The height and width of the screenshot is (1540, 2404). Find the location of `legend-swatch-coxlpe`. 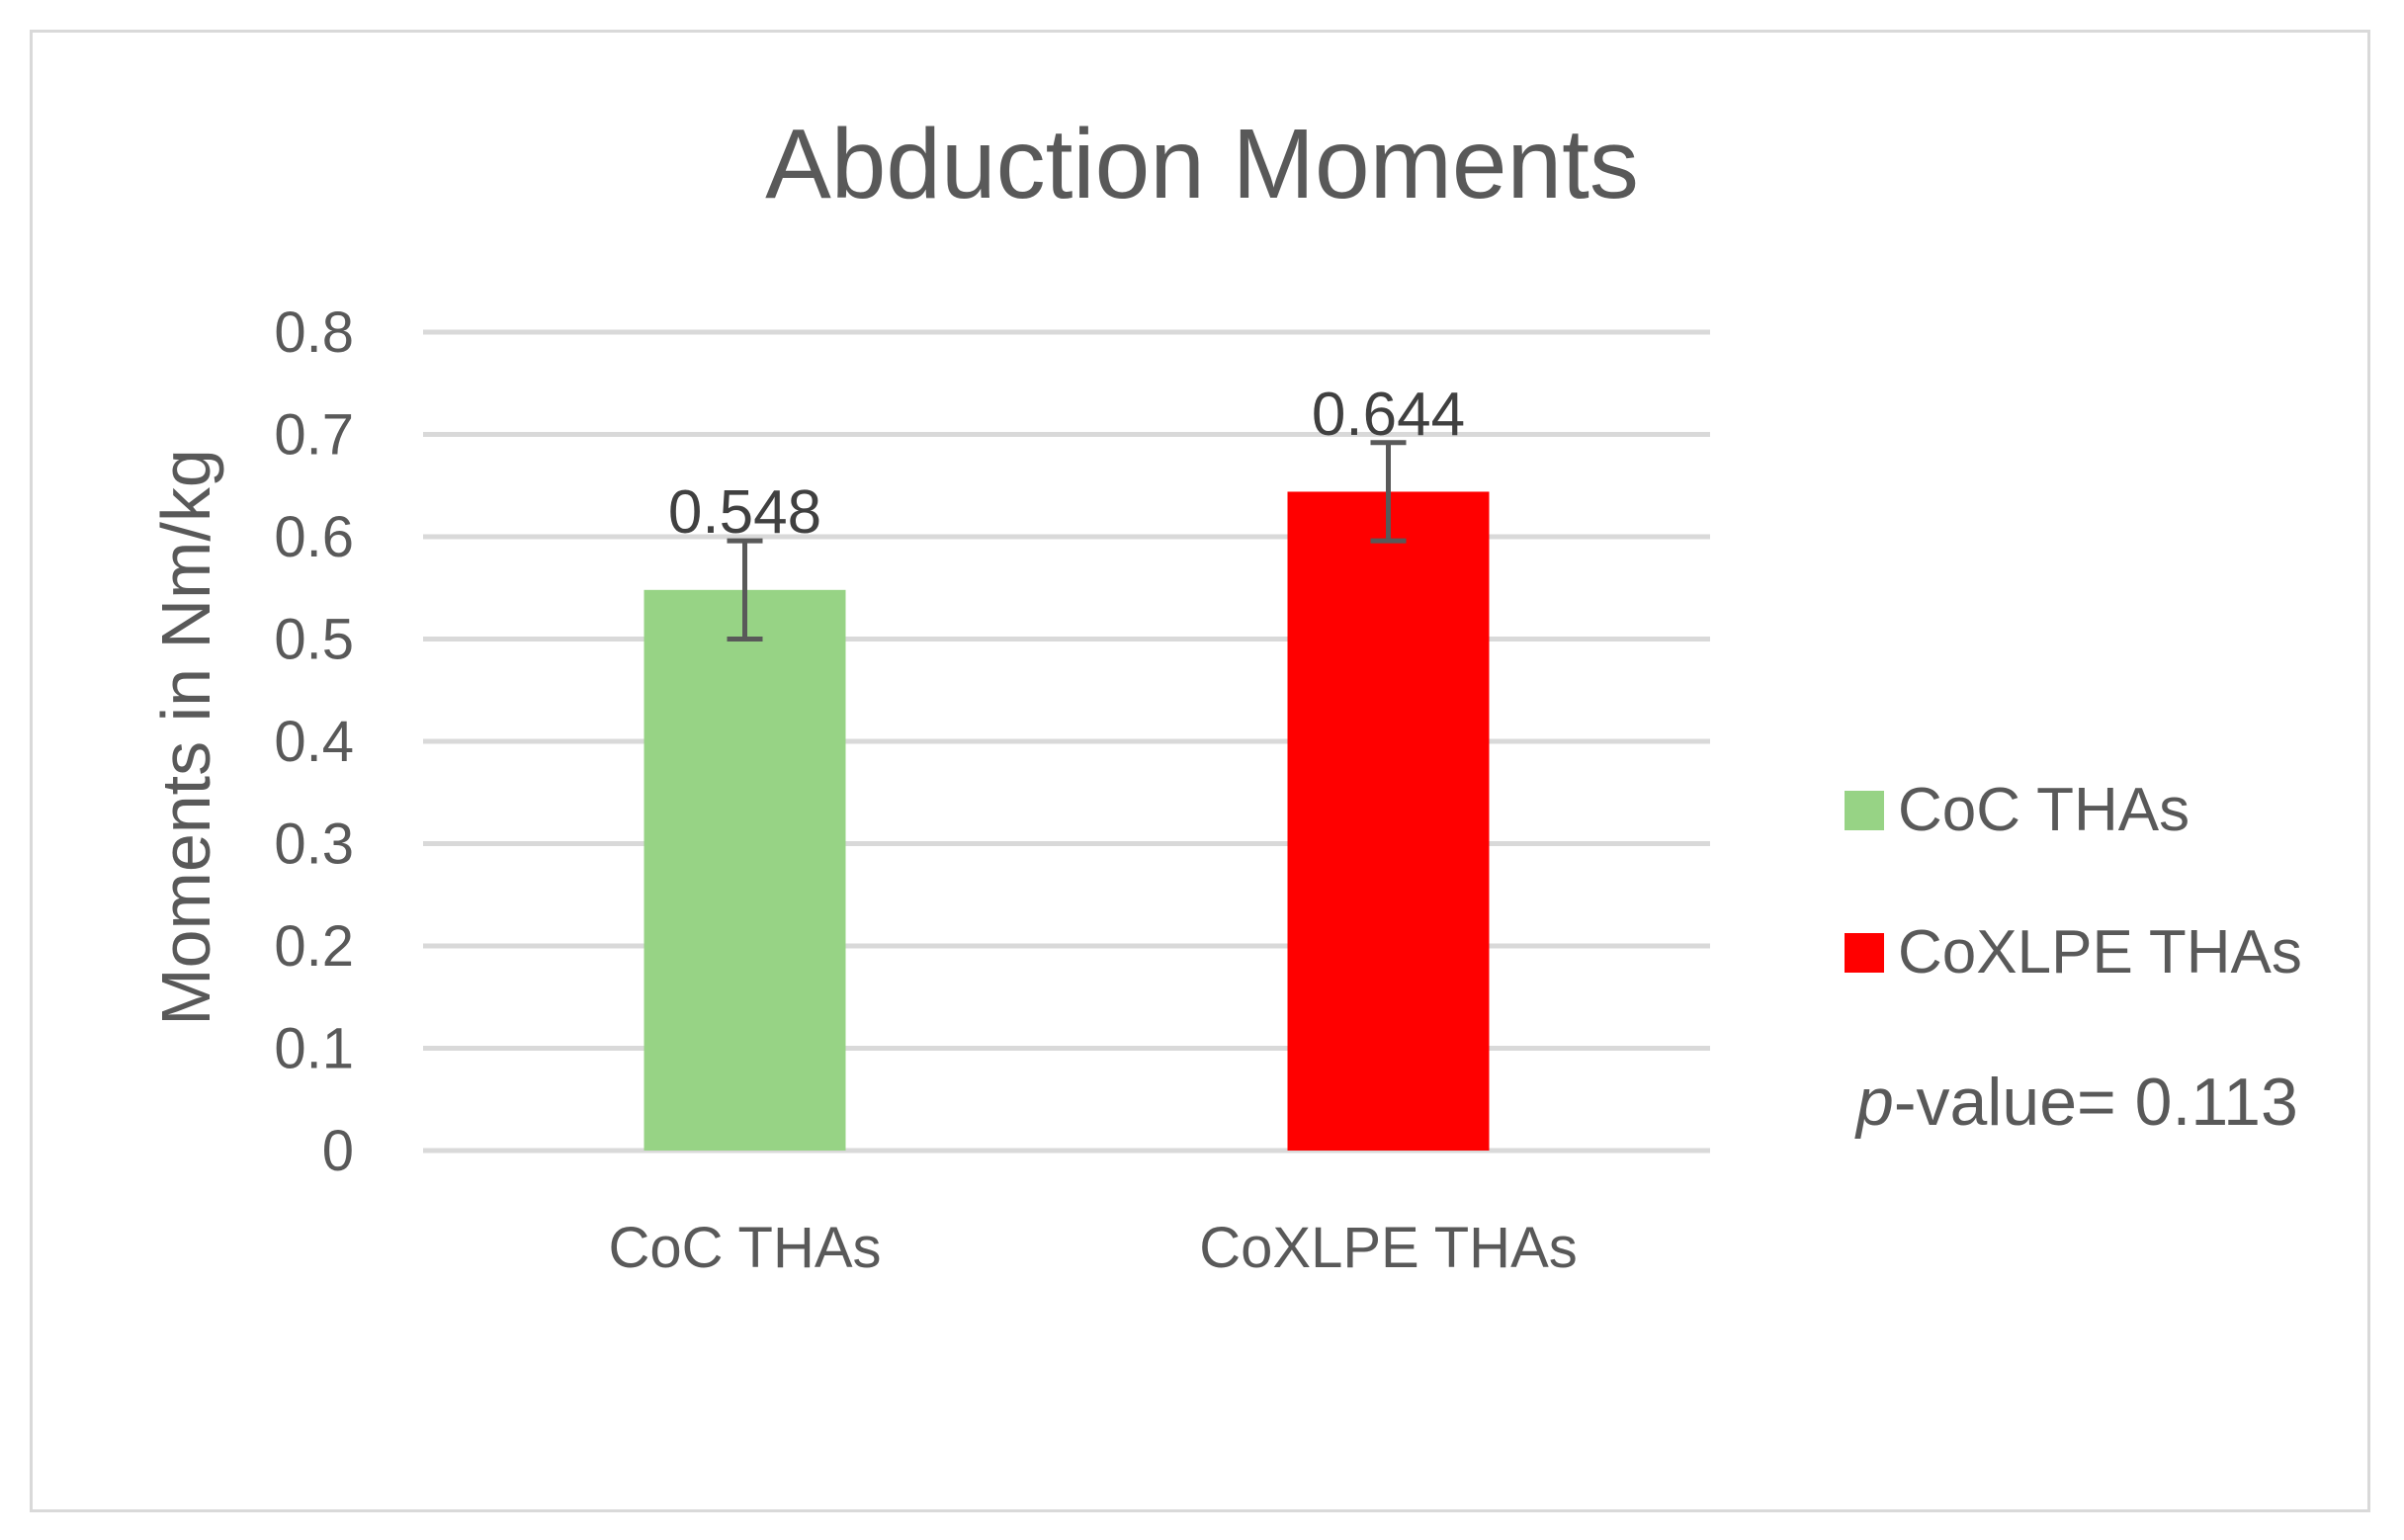

legend-swatch-coxlpe is located at coordinates (1864, 953).